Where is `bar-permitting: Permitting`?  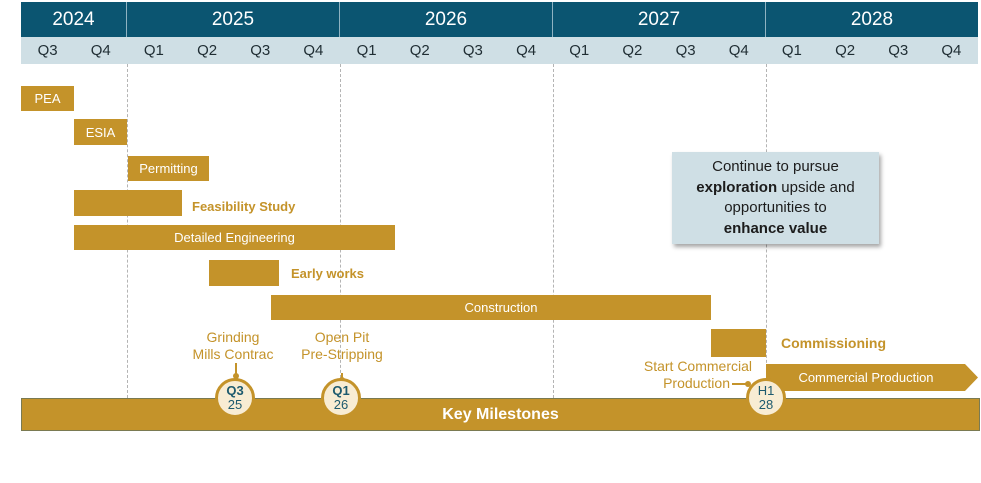 bar-permitting: Permitting is located at coordinates (168, 168).